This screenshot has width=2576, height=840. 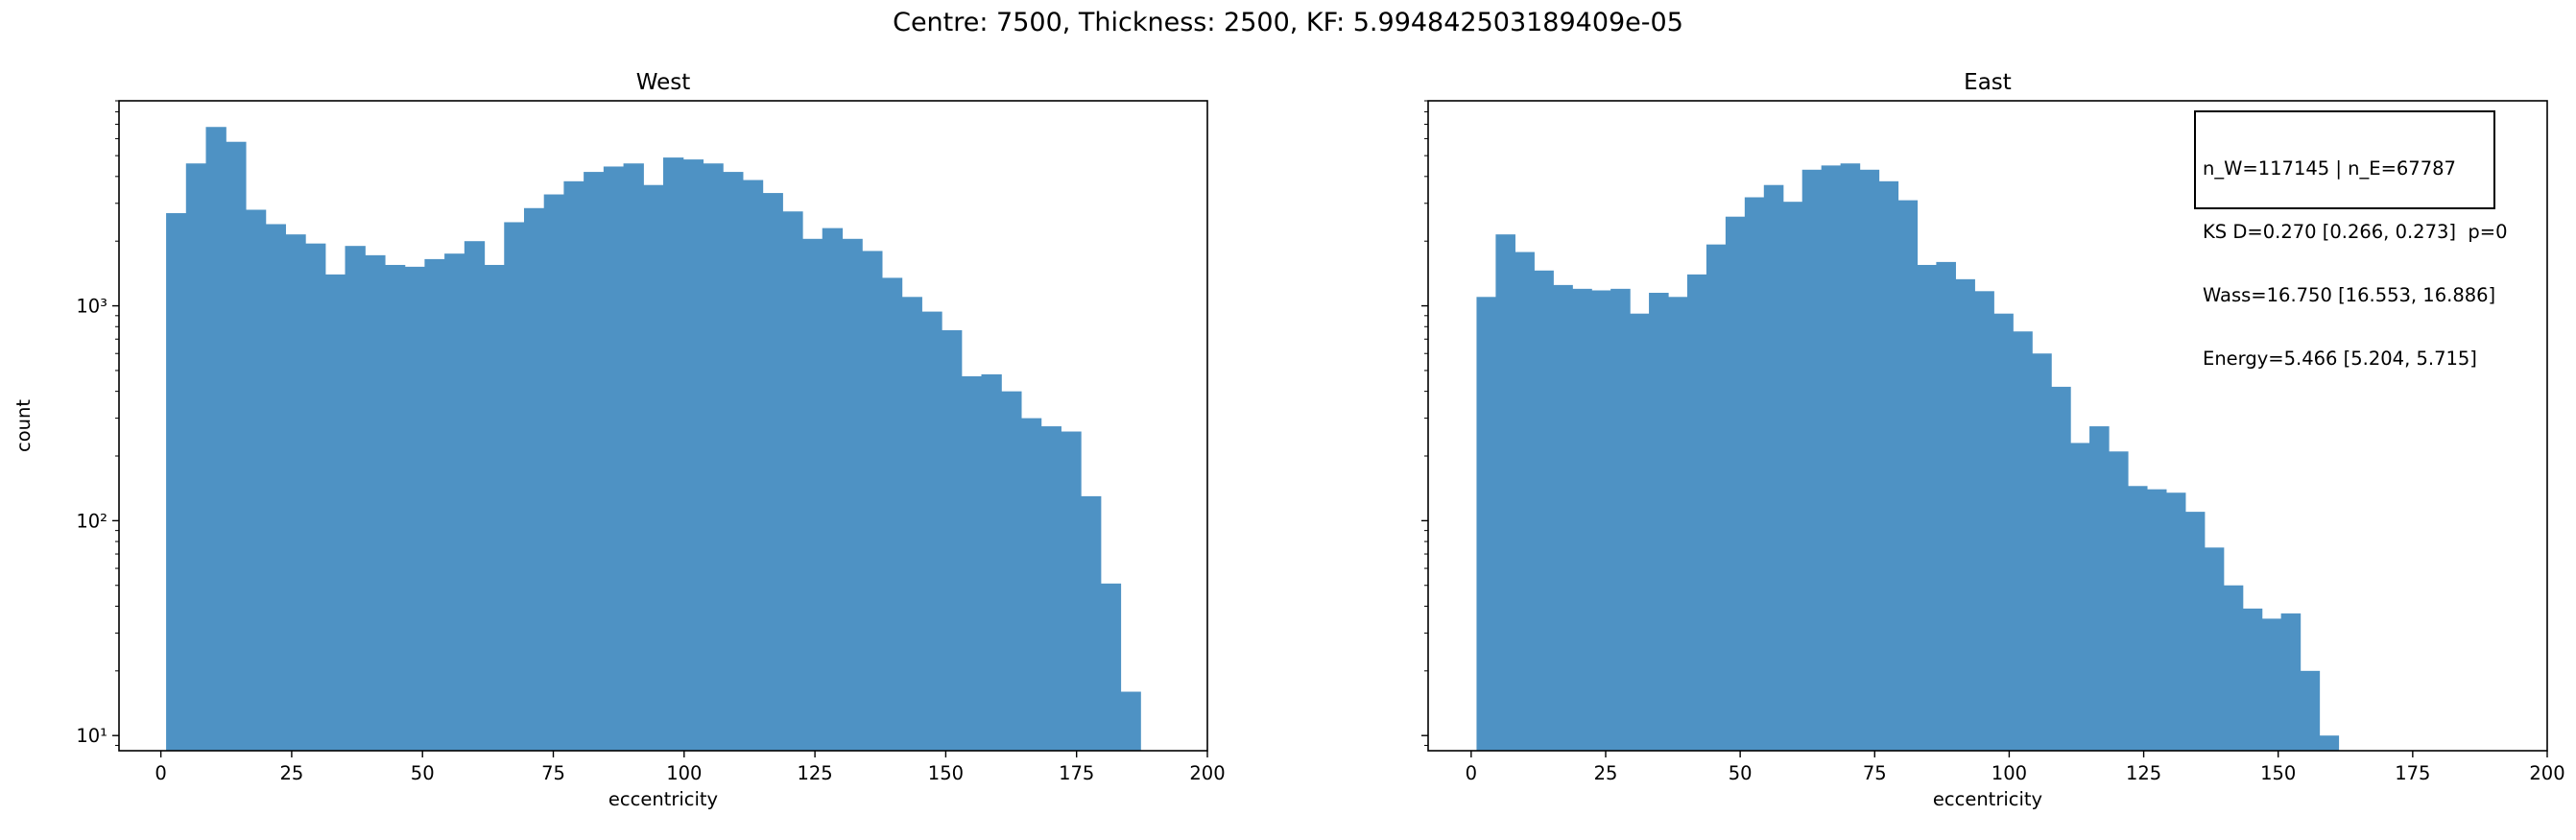 What do you see at coordinates (1606, 773) in the screenshot?
I see `x-tick-label: 25` at bounding box center [1606, 773].